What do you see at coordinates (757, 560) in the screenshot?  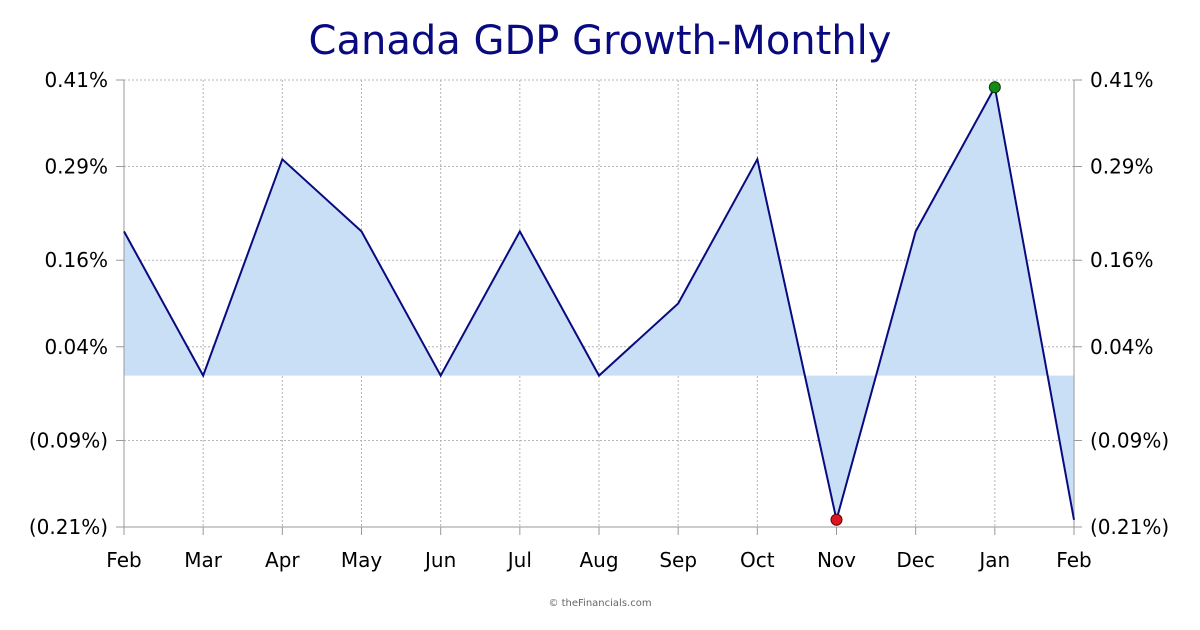 I see `x-tick-label: Oct` at bounding box center [757, 560].